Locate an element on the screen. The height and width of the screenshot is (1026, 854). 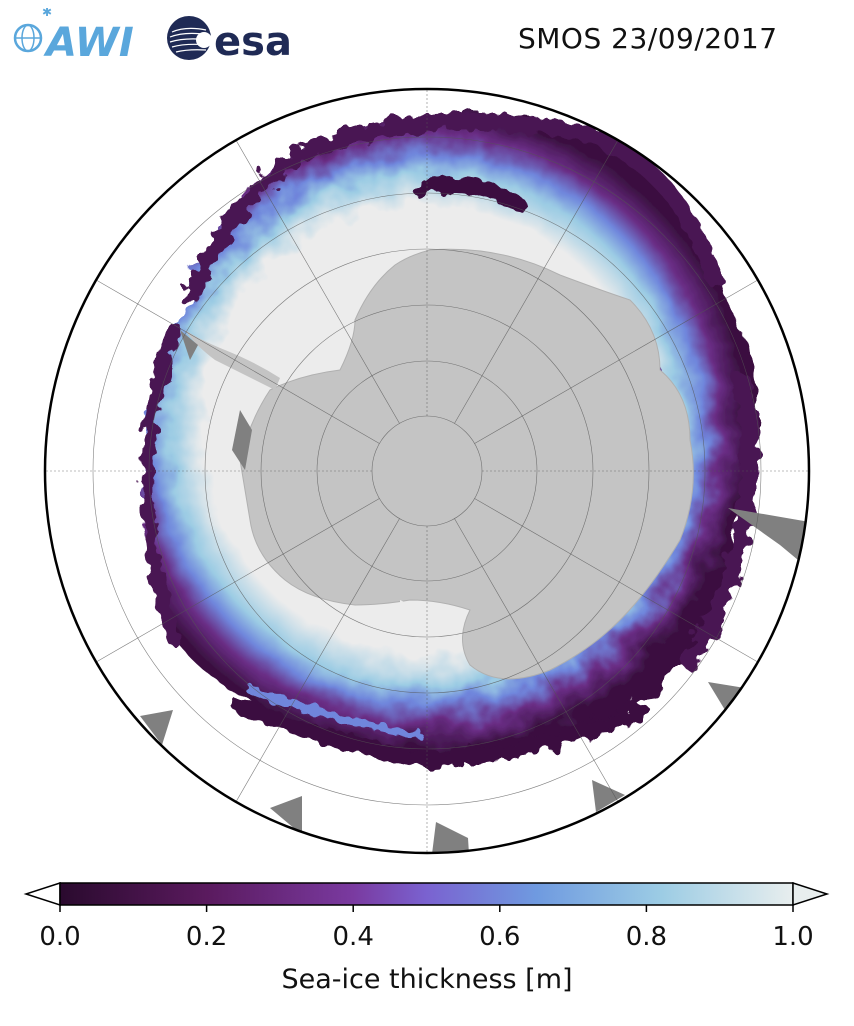
logos: ✱ AWI esa is located at coordinates (152, 36).